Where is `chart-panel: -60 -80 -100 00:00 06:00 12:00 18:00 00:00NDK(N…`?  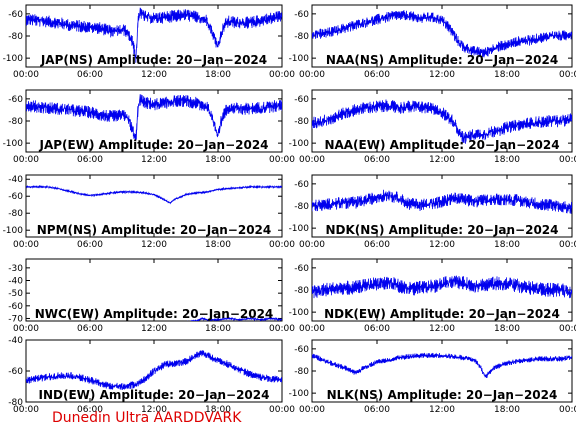
chart-panel: -60 -80 -100 00:00 06:00 12:00 18:00 00:00NDK(N… is located at coordinates (432, 212).